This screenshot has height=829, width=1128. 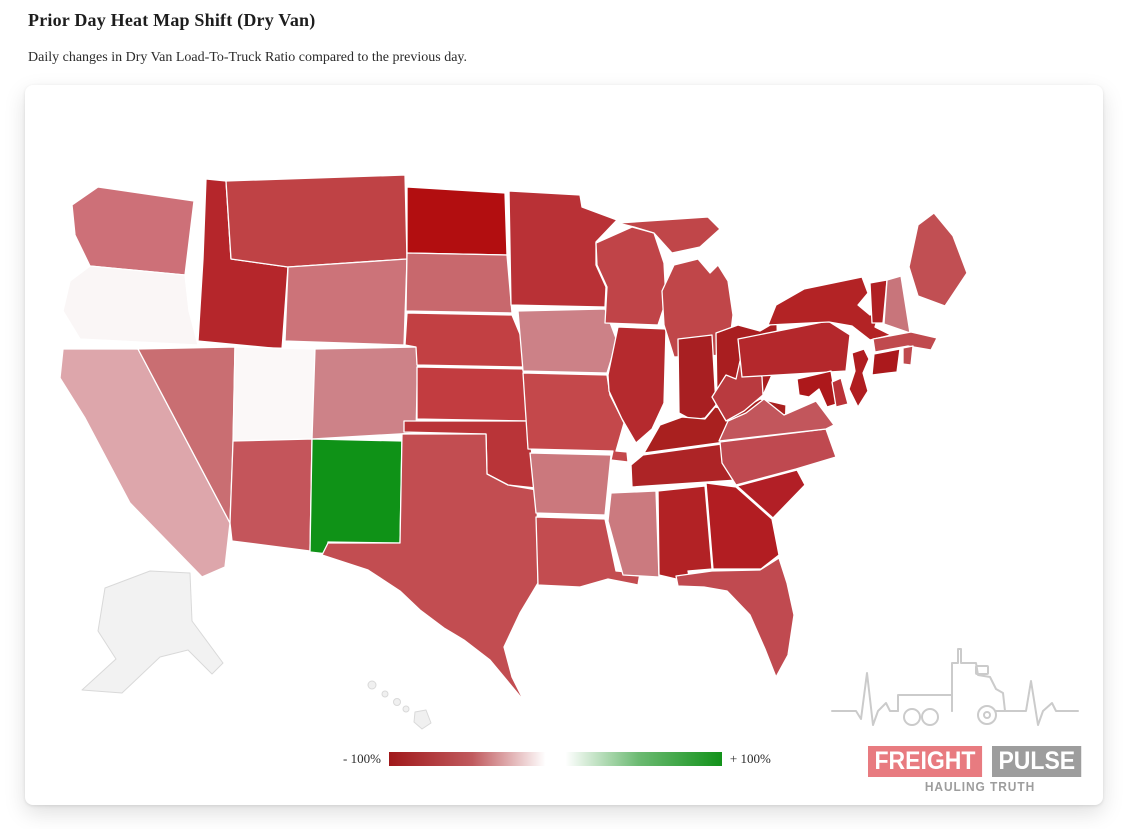 I want to click on state-vermont, so click(x=878, y=301).